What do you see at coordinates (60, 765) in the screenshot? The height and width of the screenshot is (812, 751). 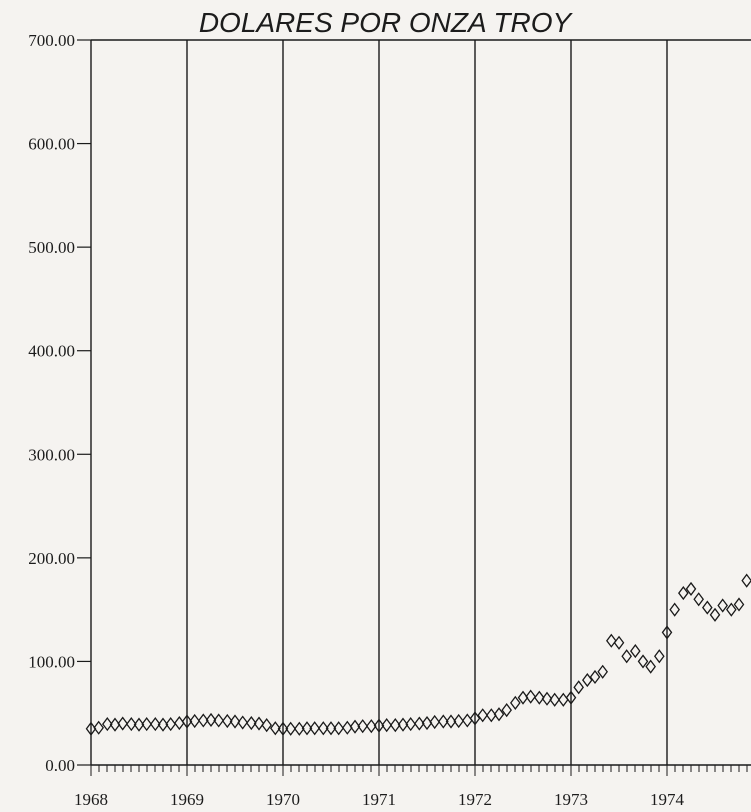 I see `y-tick-label: 0.00` at bounding box center [60, 765].